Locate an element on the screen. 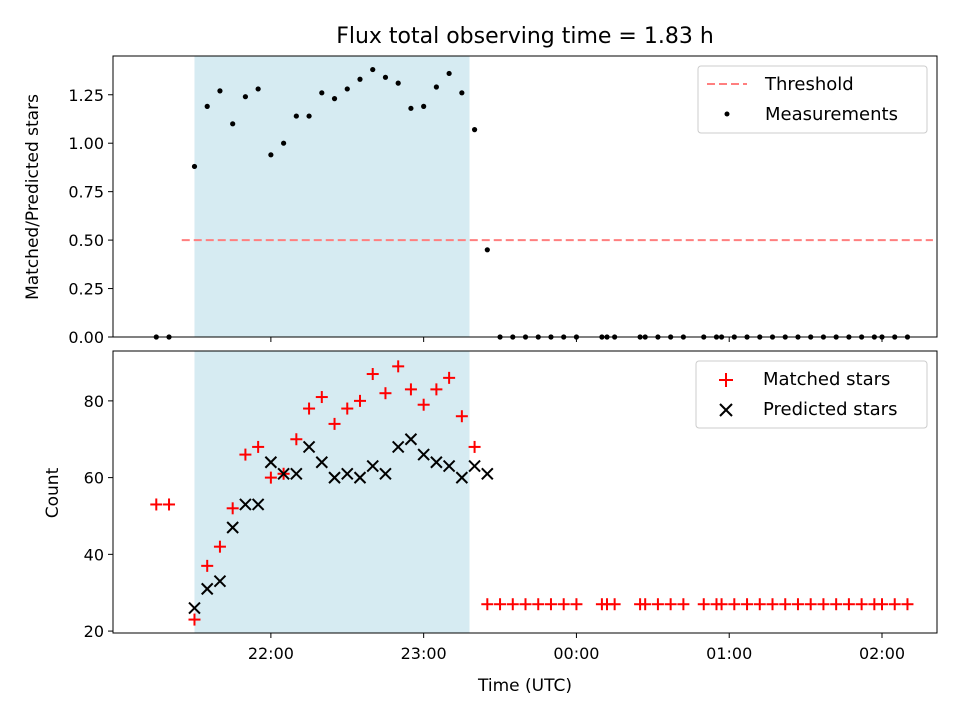 The width and height of the screenshot is (960, 720). y-tick-label: 1.25 is located at coordinates (86, 95).